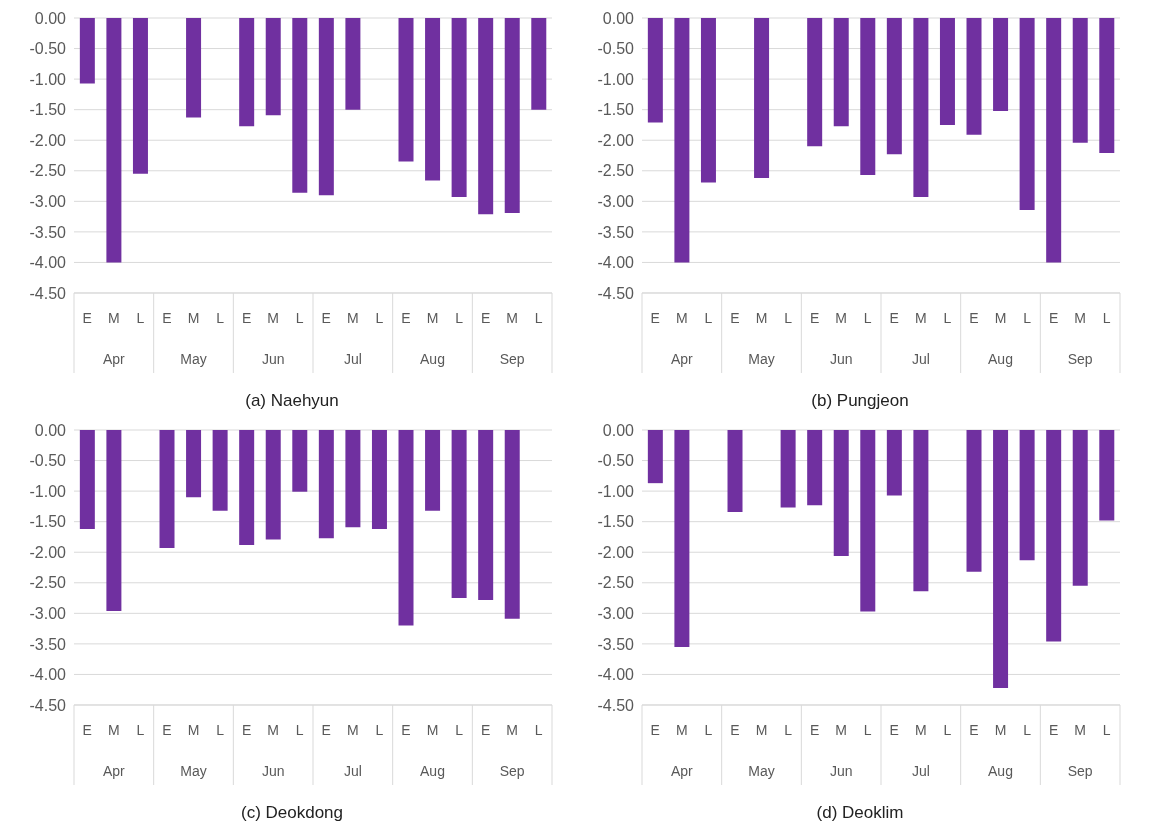 Image resolution: width=1152 pixels, height=829 pixels. Describe the element at coordinates (860, 813) in the screenshot. I see `text: (d) Deoklim` at that location.